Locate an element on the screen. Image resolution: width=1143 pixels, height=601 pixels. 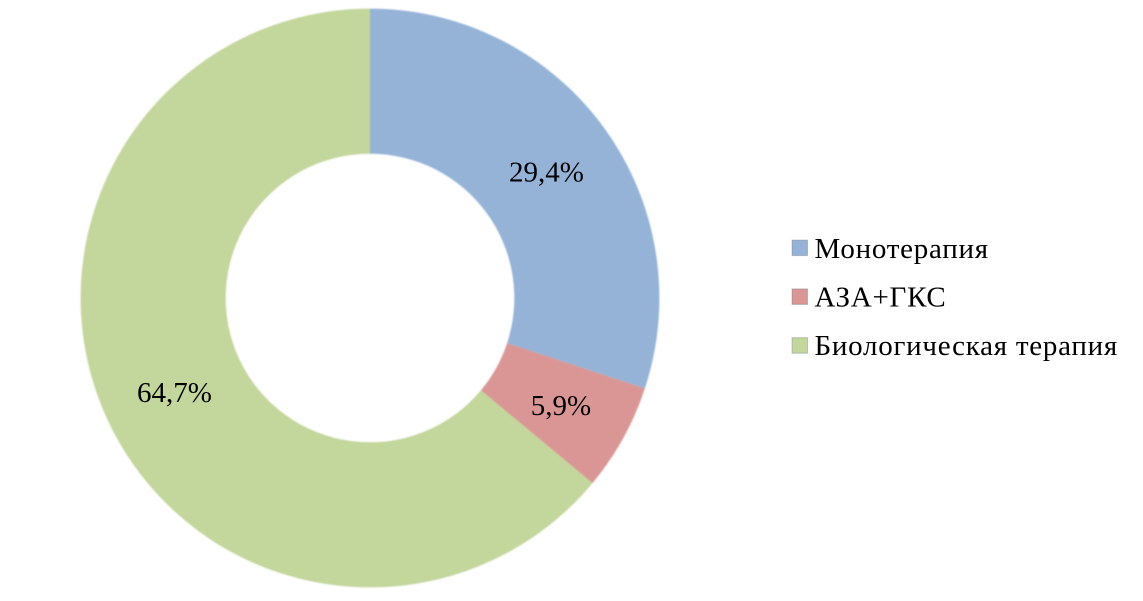
svg-text: Монотерапия is located at coordinates (902, 249).